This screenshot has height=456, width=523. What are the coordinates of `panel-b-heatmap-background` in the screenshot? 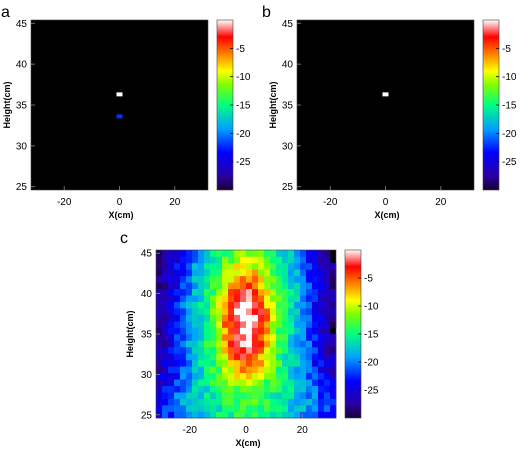 It's located at (385, 105).